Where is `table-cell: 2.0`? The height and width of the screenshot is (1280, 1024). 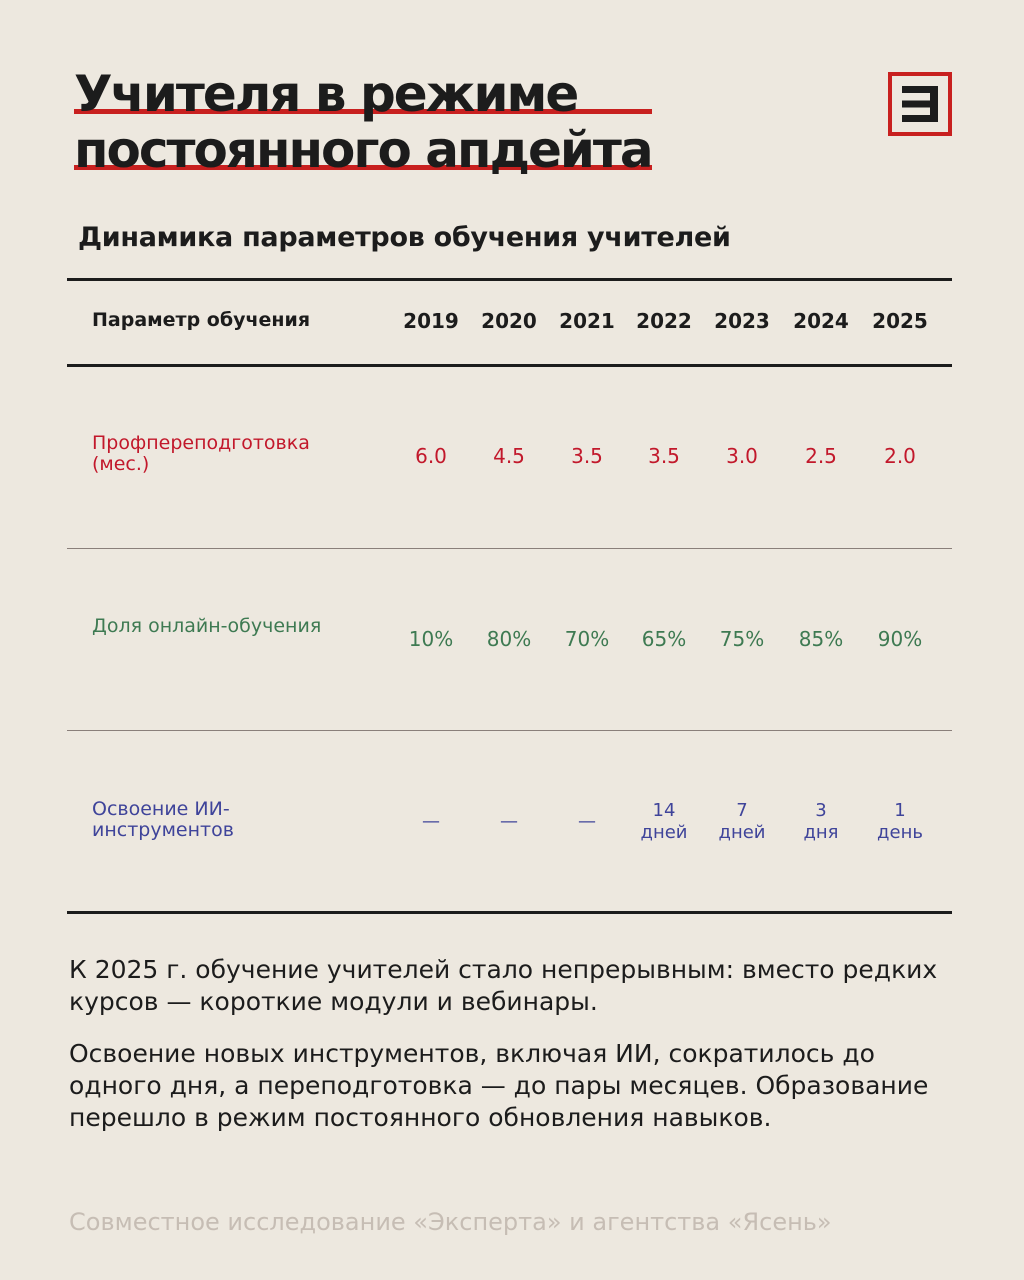 table-cell: 2.0 is located at coordinates (900, 456).